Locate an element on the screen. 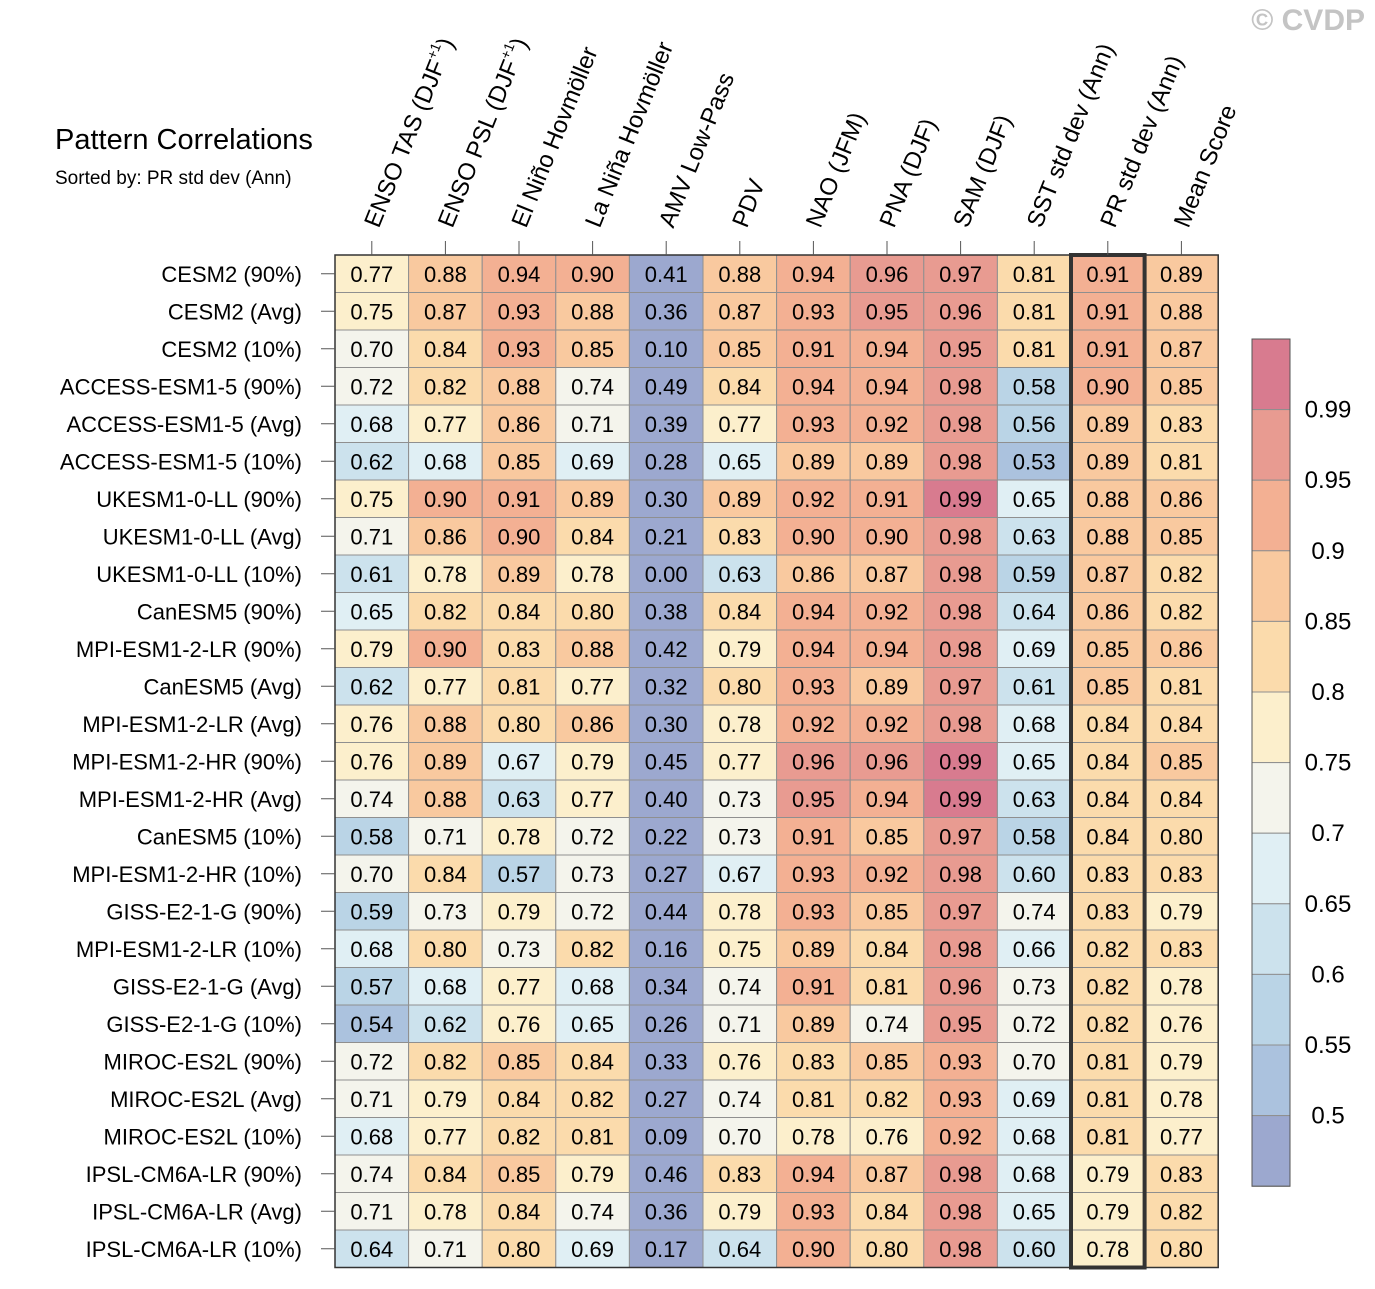  cell-value: 0.96 is located at coordinates (887, 761).